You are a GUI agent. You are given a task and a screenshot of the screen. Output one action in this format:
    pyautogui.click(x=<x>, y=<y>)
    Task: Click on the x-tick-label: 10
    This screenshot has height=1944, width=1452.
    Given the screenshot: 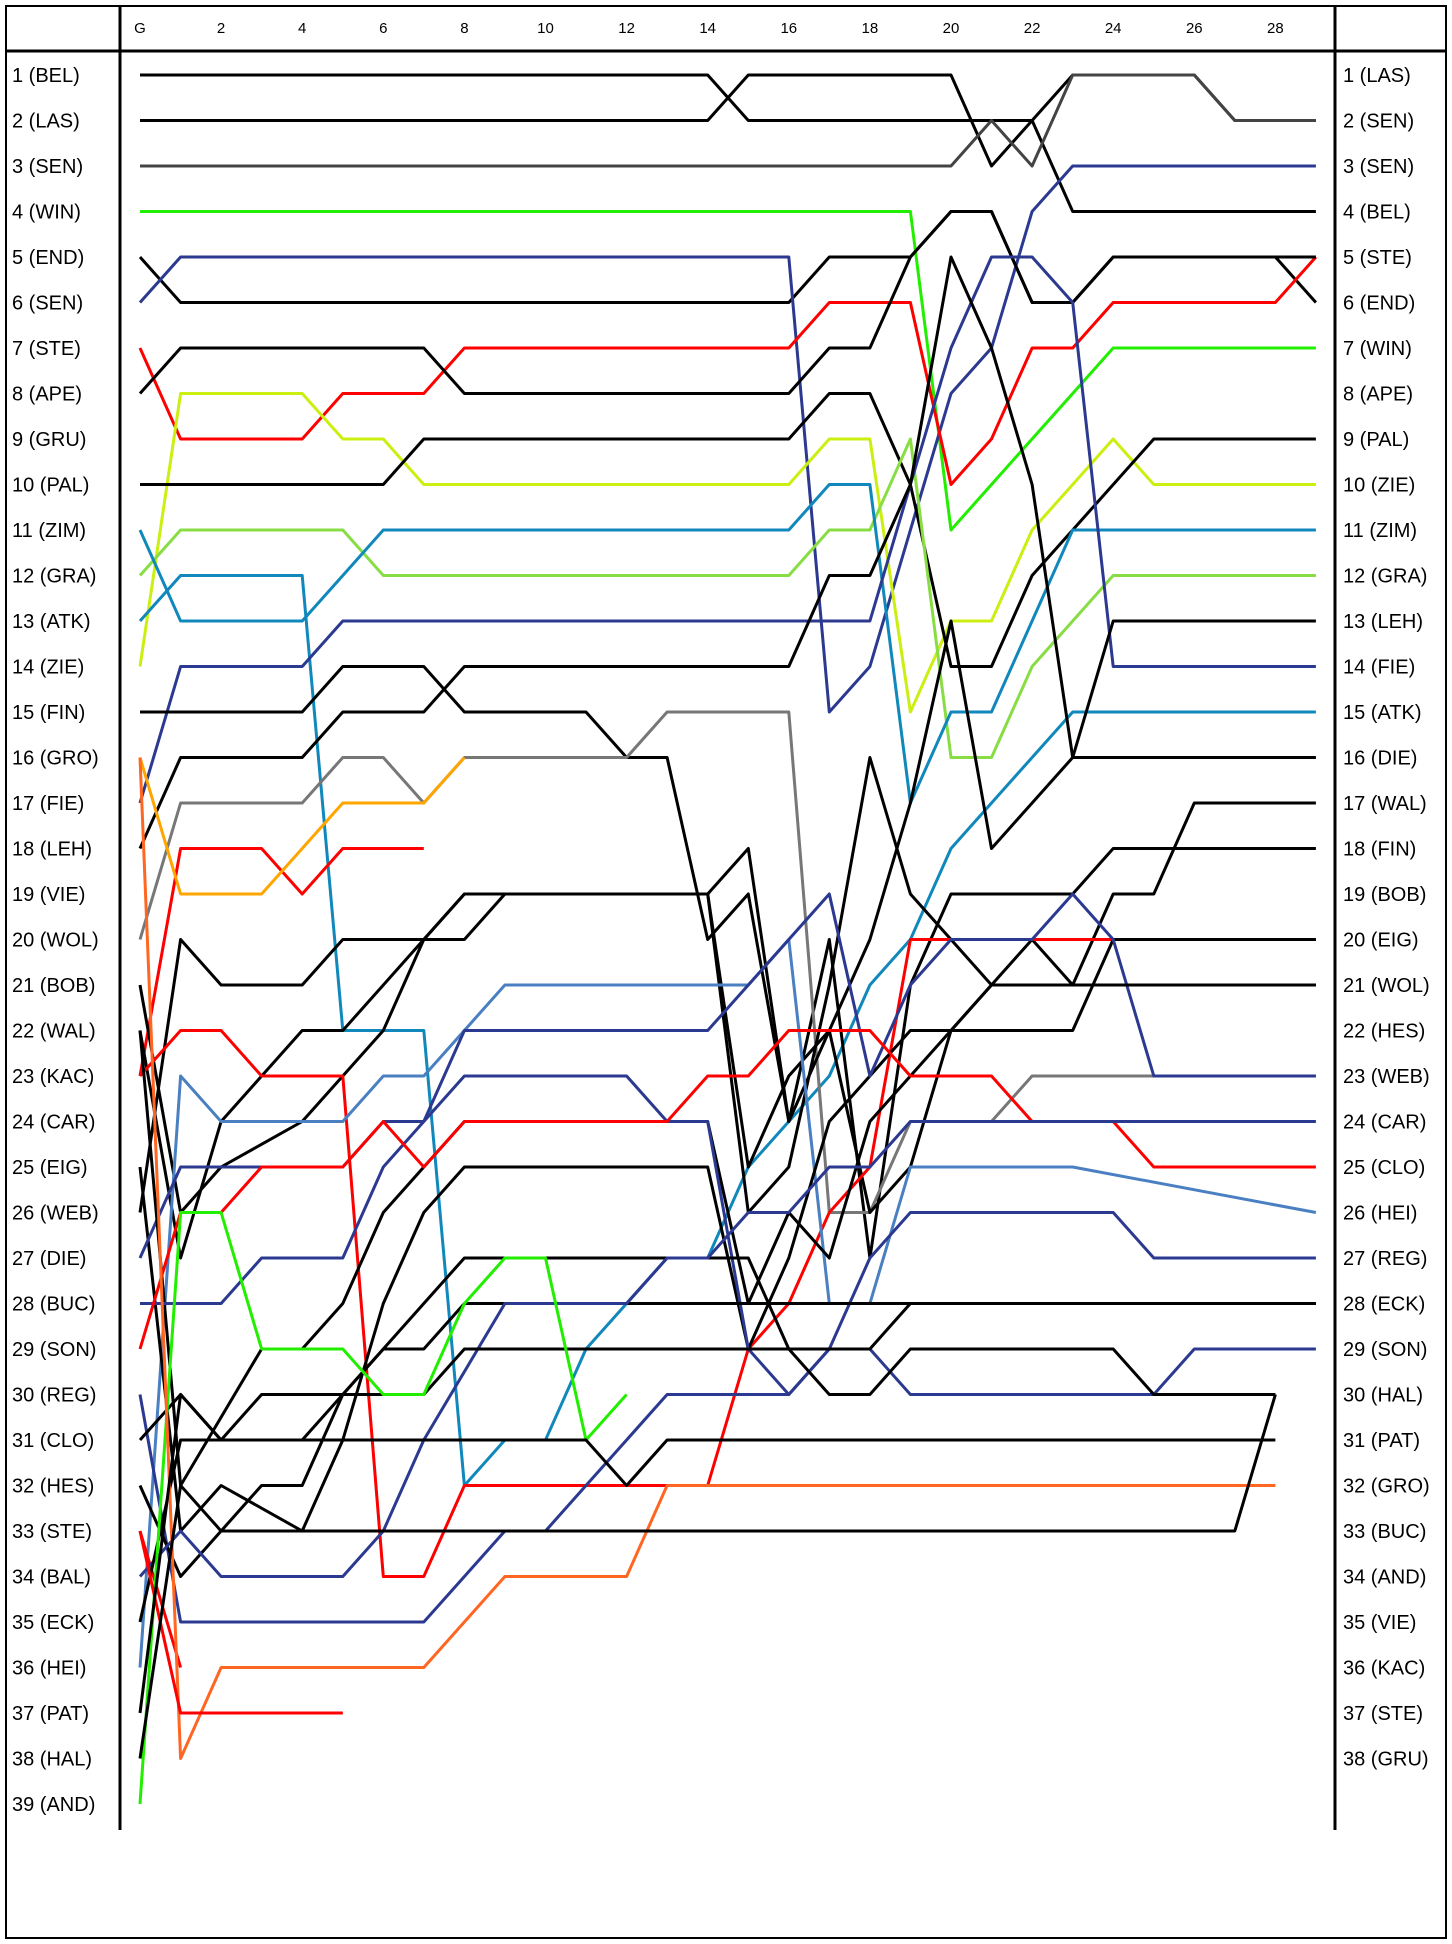 What is the action you would take?
    pyautogui.click(x=545, y=28)
    